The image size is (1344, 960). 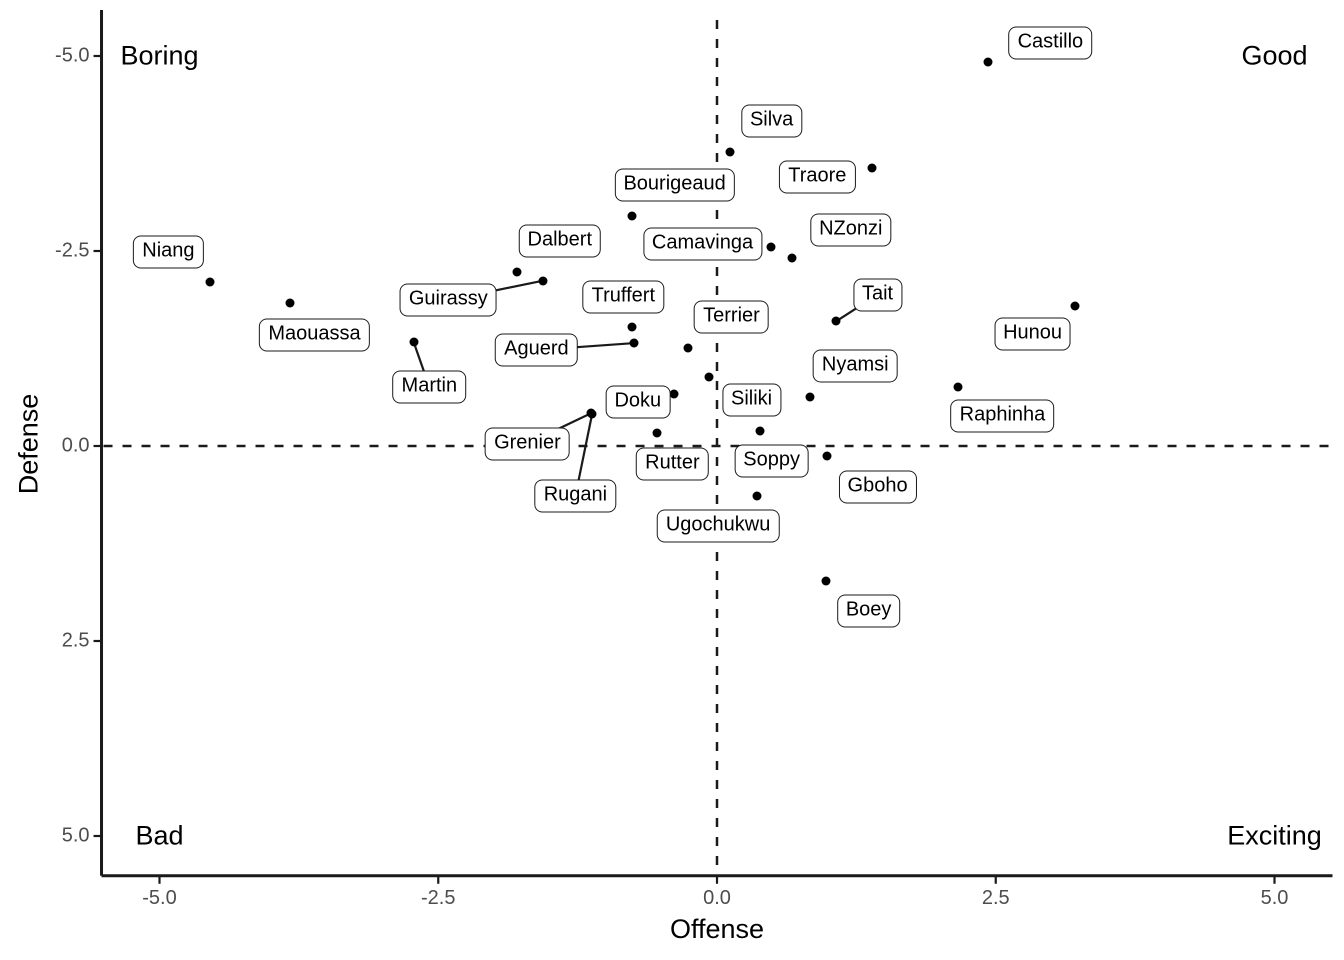 What do you see at coordinates (995, 897) in the screenshot?
I see `x-tick-label: 2.5` at bounding box center [995, 897].